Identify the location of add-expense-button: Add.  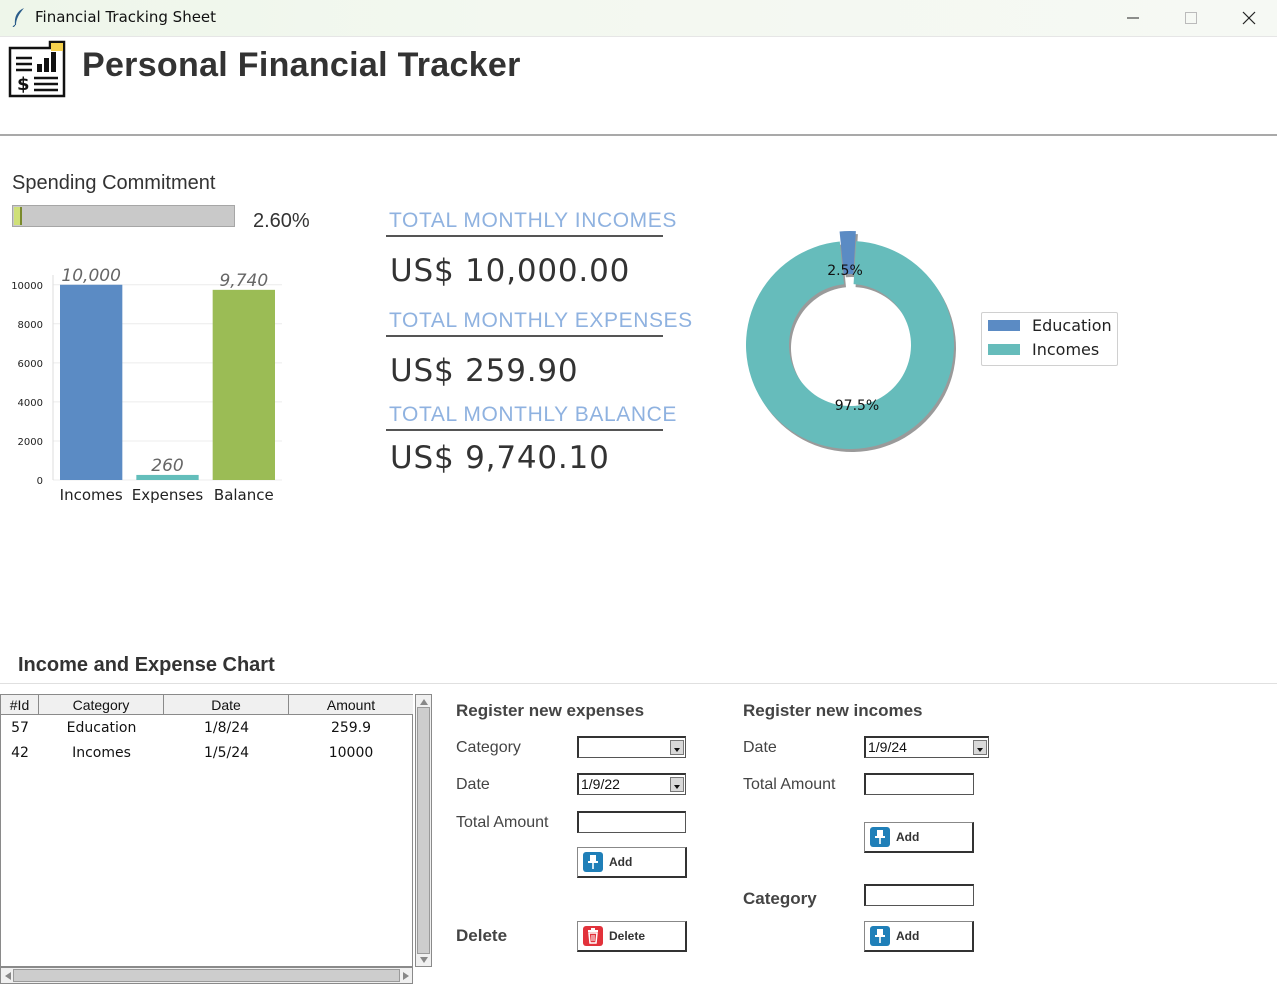
(632, 862).